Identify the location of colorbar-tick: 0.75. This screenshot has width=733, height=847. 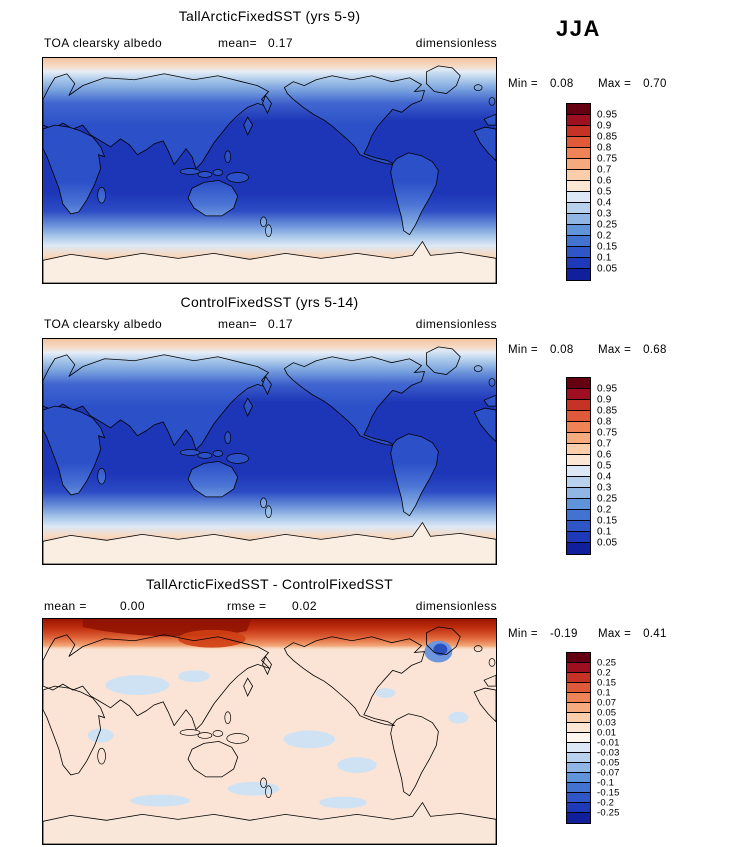
(607, 433).